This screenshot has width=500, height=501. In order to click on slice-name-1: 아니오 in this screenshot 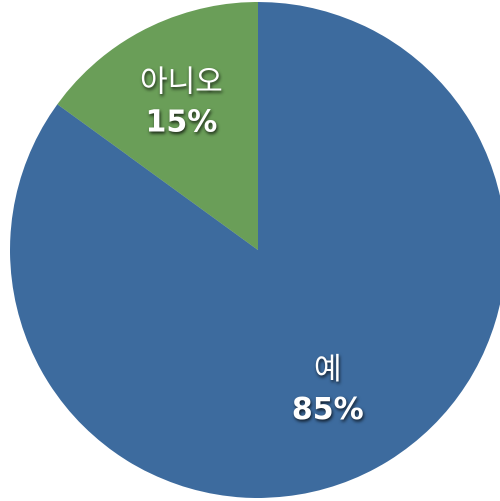, I will do `click(181, 82)`.